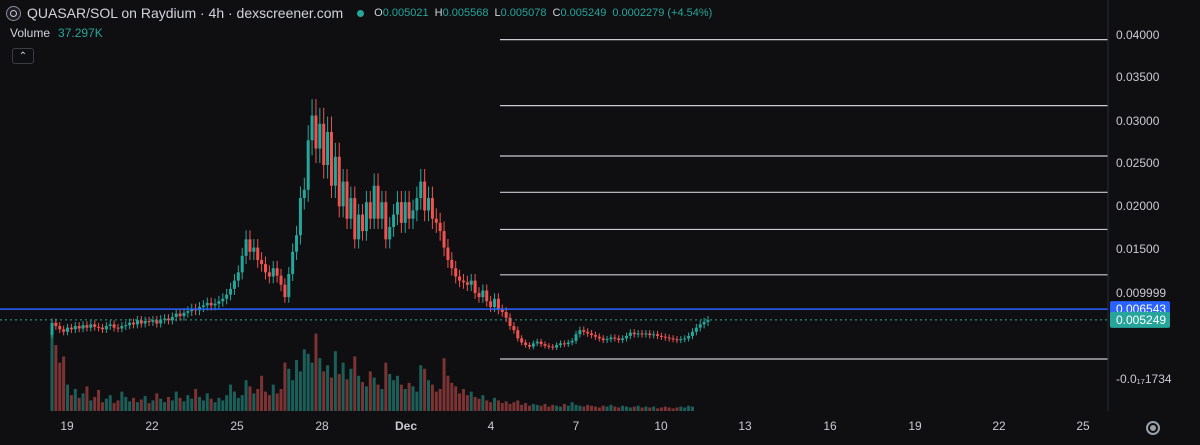 This screenshot has width=1200, height=445. I want to click on price-badge-label: 0.005249, so click(1141, 320).